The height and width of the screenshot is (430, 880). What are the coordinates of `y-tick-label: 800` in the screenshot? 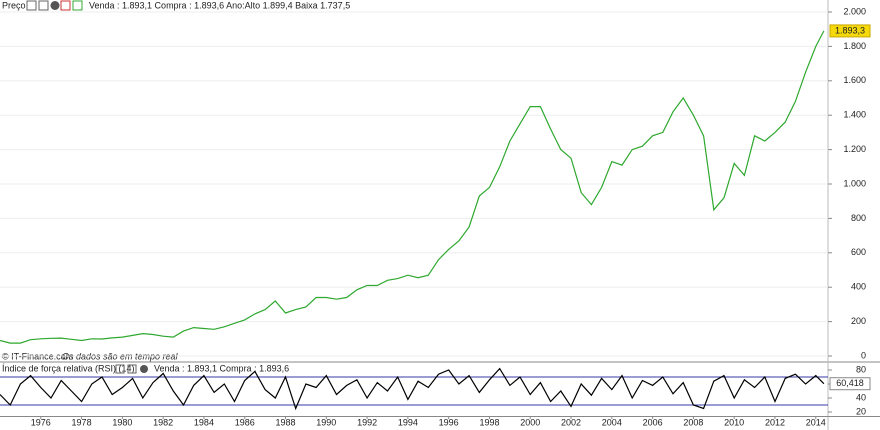 It's located at (858, 218).